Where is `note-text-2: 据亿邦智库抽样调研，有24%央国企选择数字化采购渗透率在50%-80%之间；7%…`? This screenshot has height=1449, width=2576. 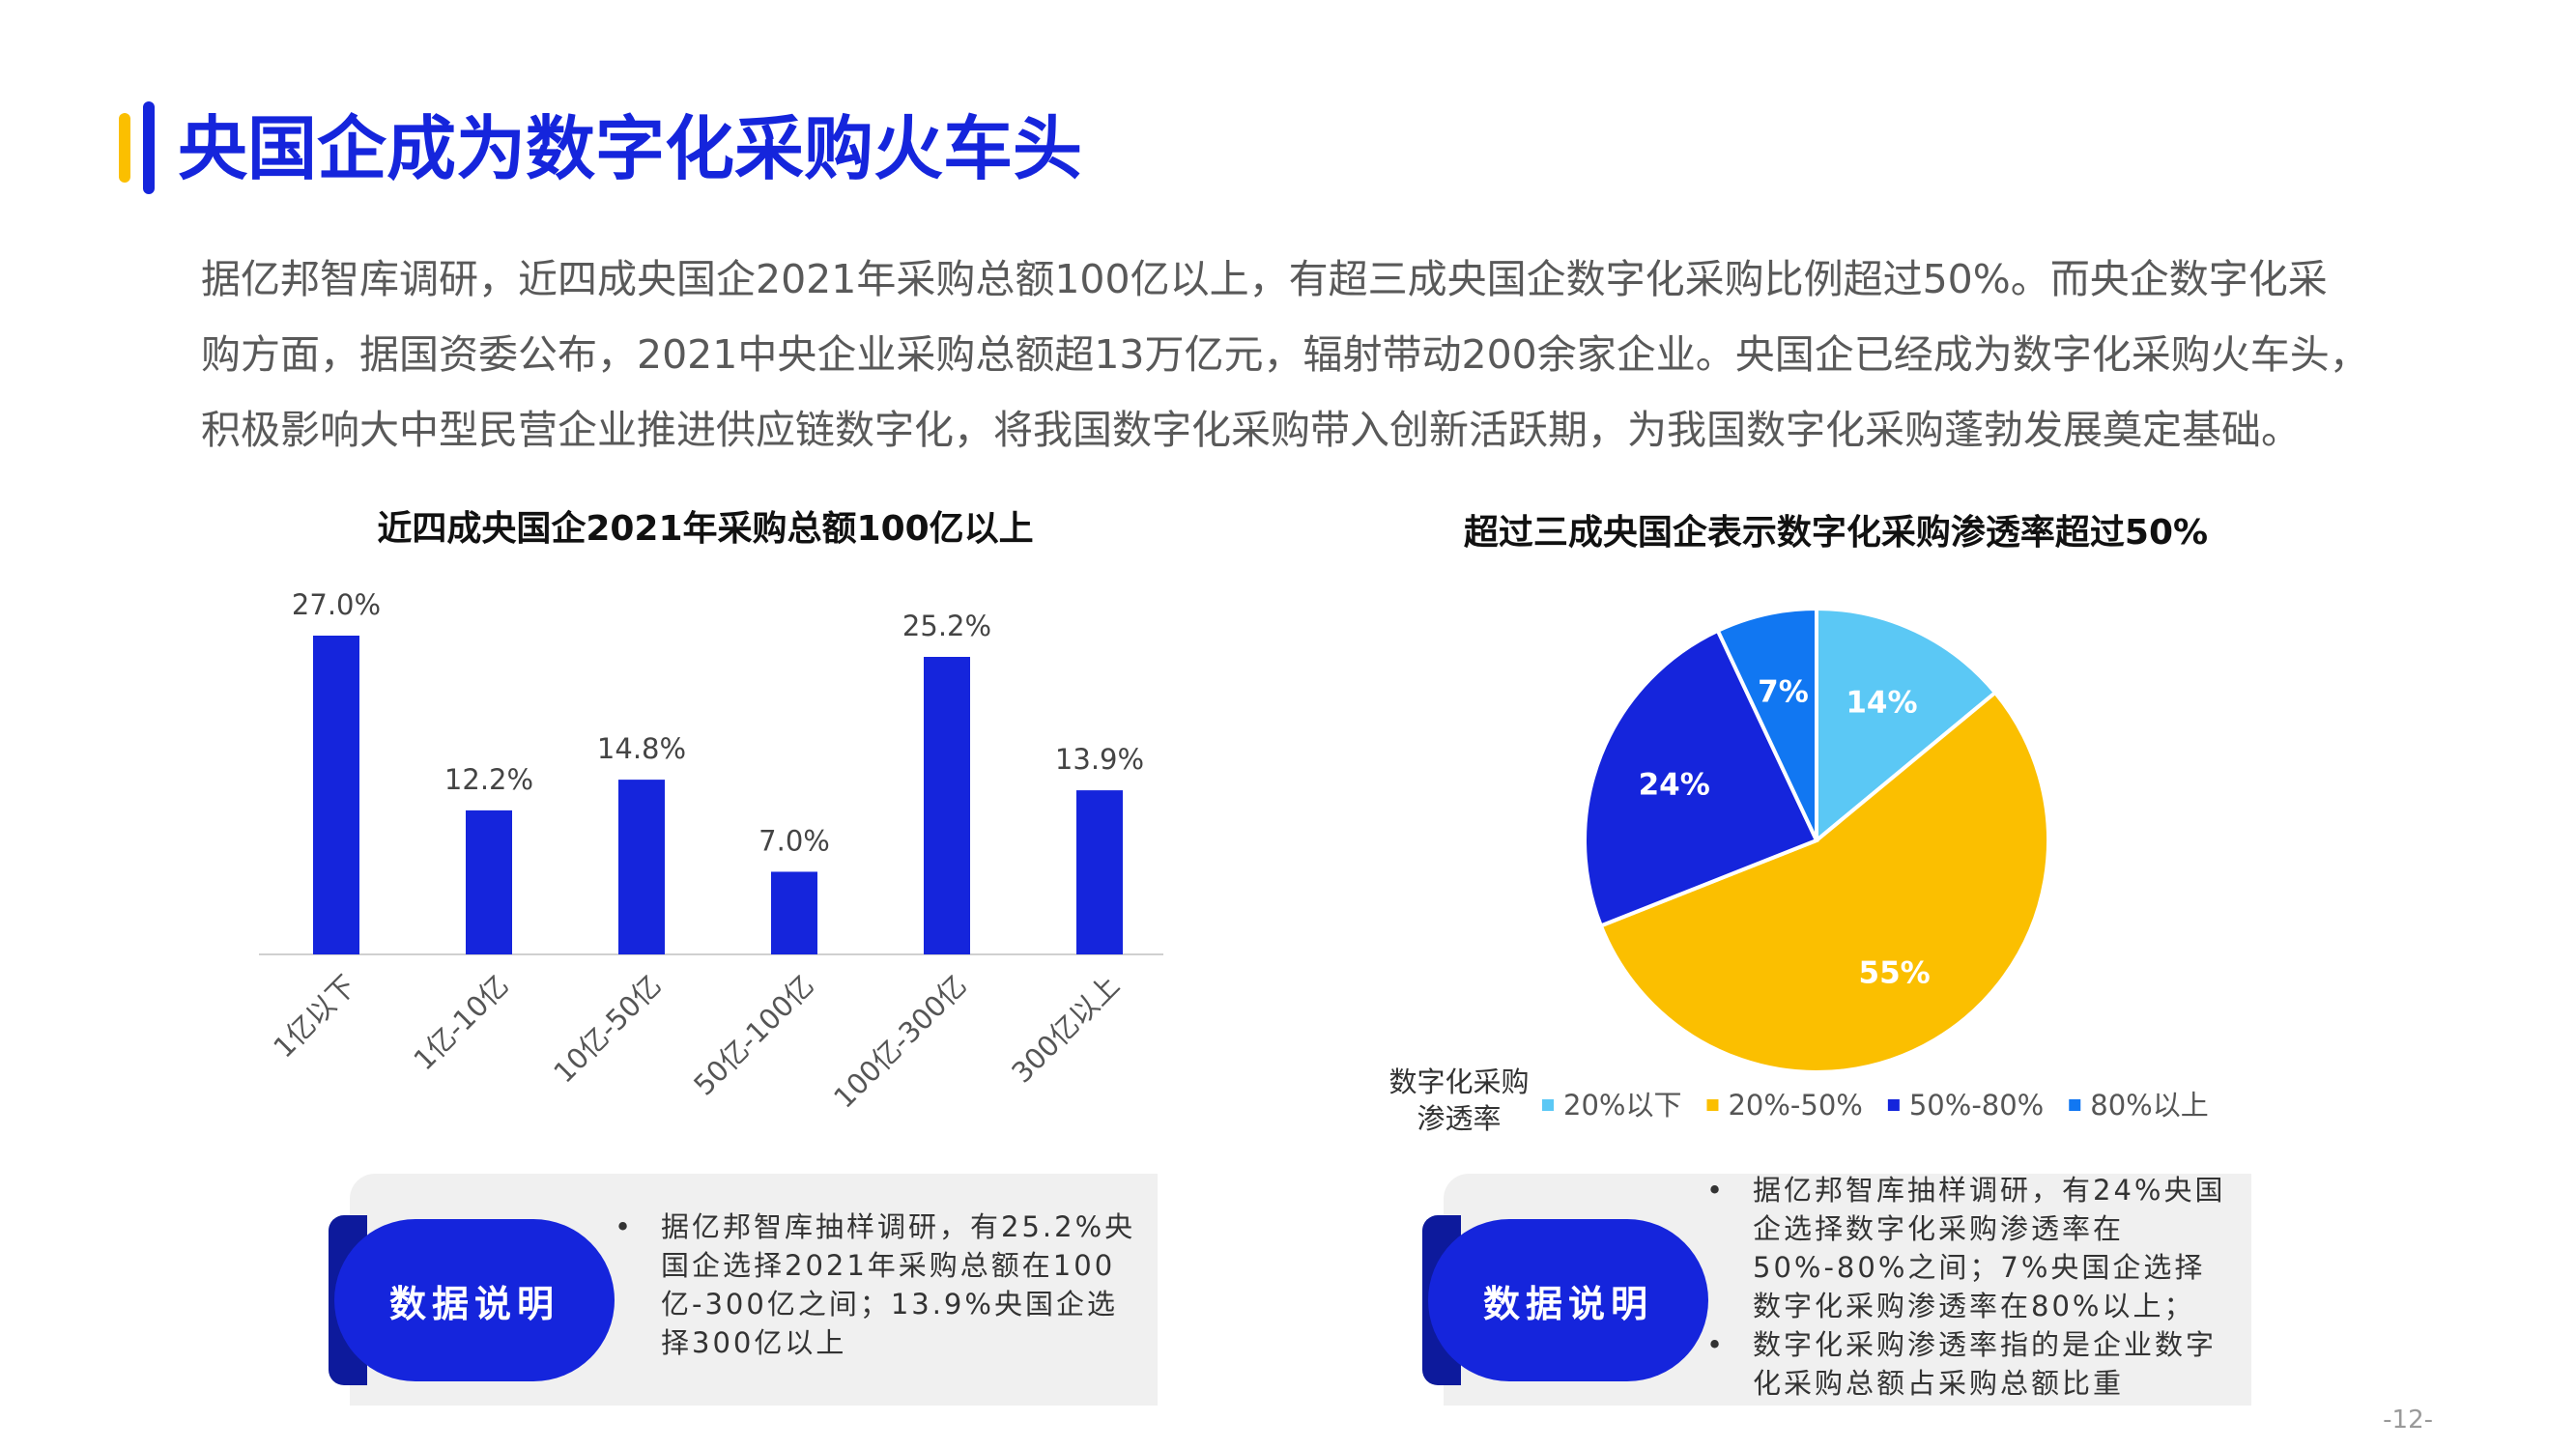 note-text-2: 据亿邦智库抽样调研，有24%央国企选择数字化采购渗透率在50%-80%之间；7%… is located at coordinates (1967, 1287).